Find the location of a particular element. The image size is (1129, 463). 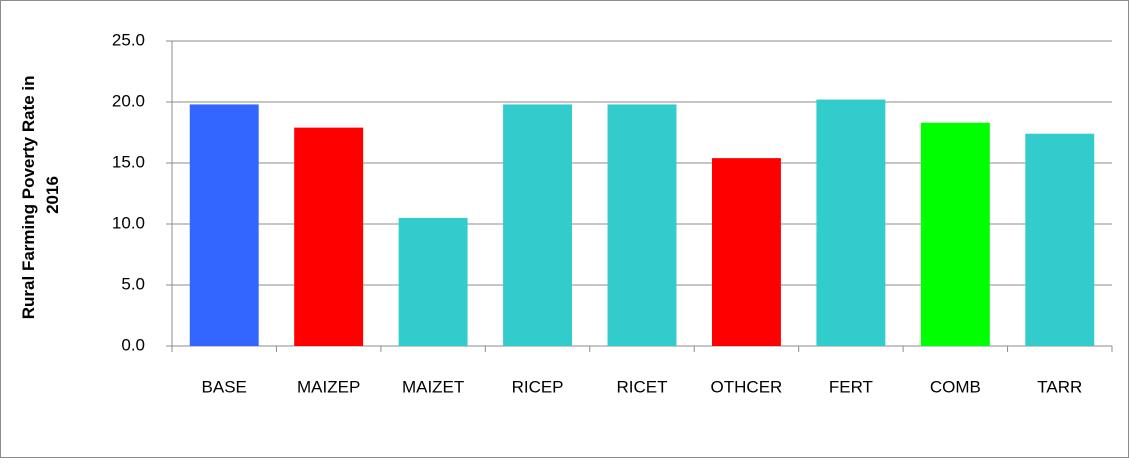

x-tick-label: FERT is located at coordinates (851, 386).